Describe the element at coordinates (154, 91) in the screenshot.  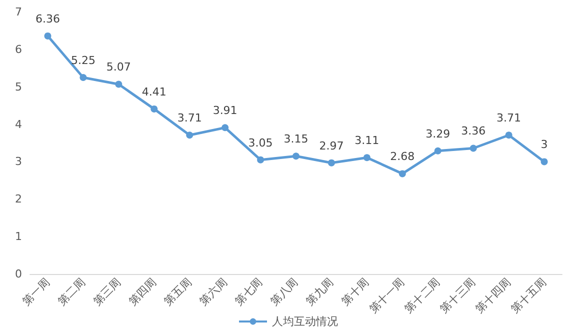
I see `data-label: 4.41` at that location.